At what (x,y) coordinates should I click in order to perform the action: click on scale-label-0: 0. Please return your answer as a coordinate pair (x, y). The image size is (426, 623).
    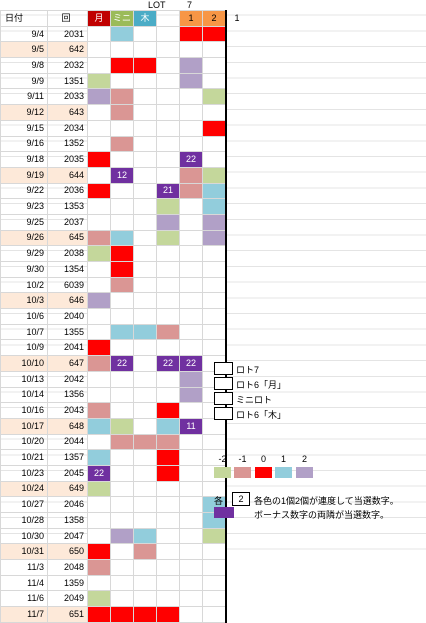
    Looking at the image, I should click on (263, 459).